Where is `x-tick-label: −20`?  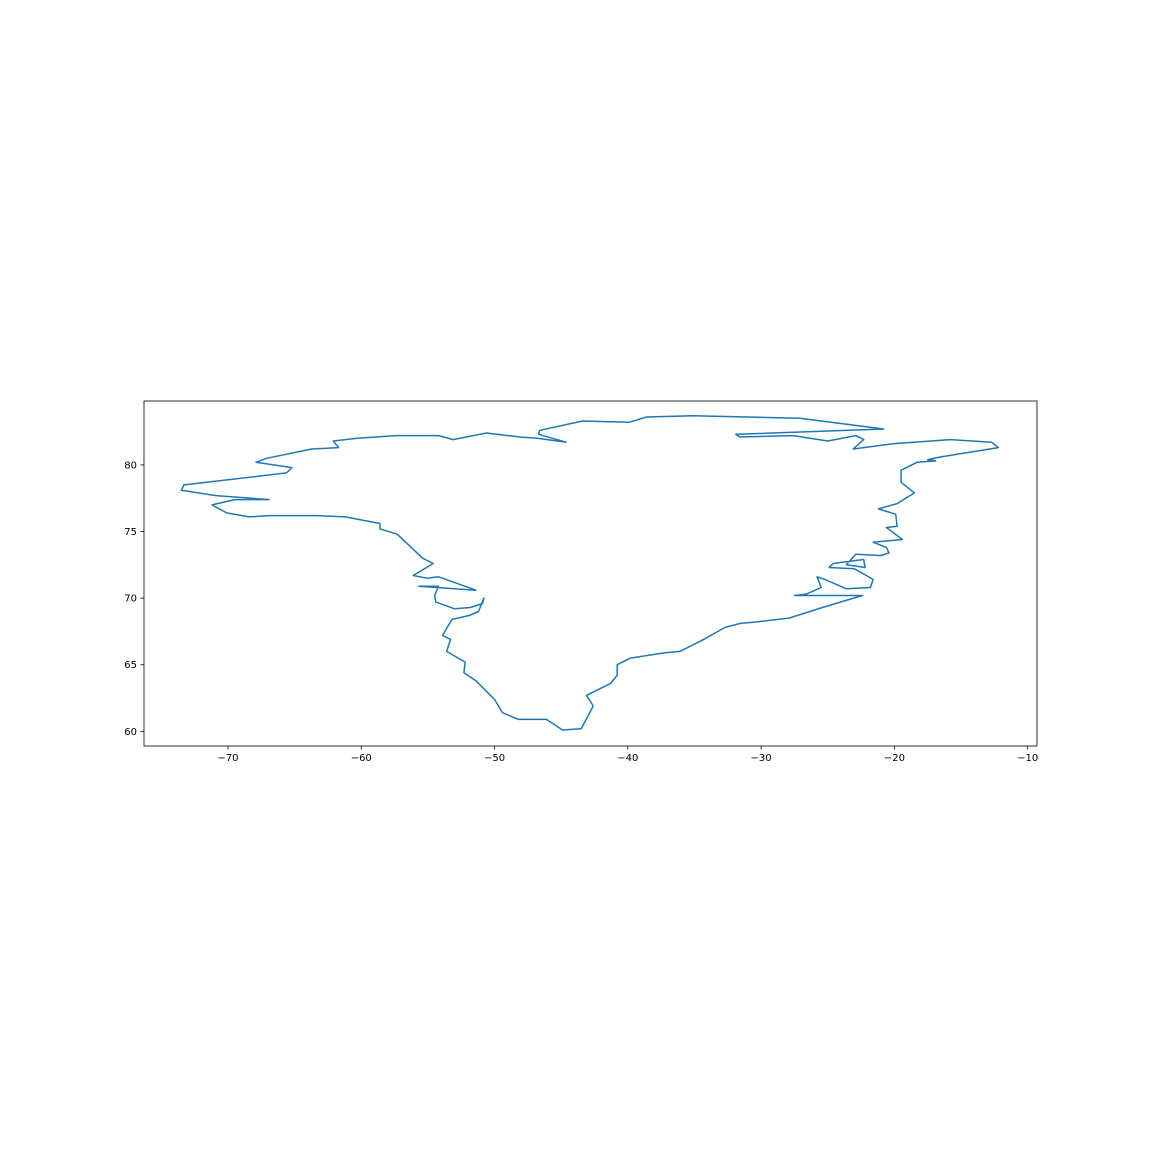 x-tick-label: −20 is located at coordinates (894, 758).